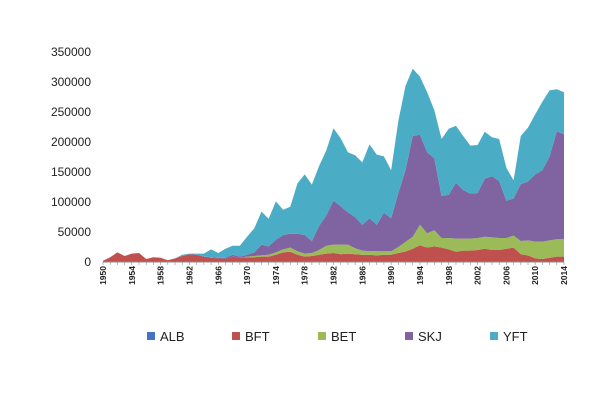 The width and height of the screenshot is (600, 405). Describe the element at coordinates (322, 336) in the screenshot. I see `legend-swatch-bet` at that location.